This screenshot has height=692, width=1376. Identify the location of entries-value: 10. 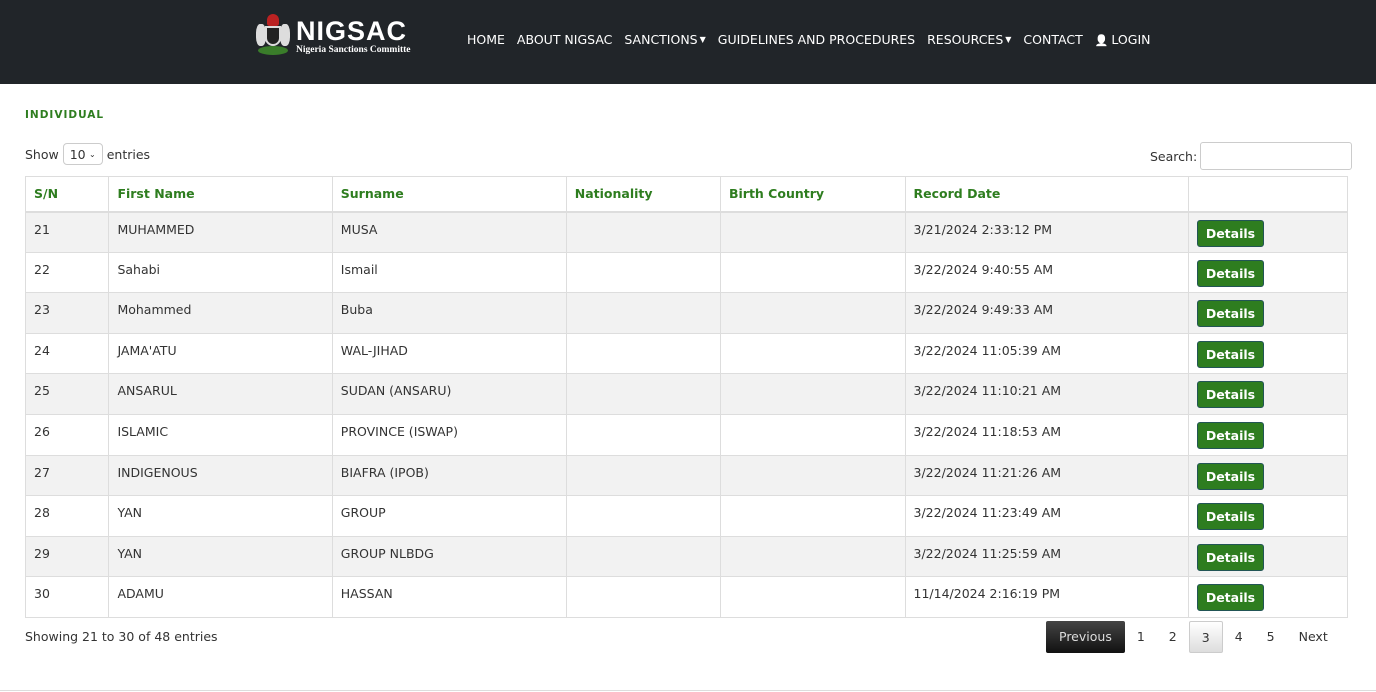
(77, 154).